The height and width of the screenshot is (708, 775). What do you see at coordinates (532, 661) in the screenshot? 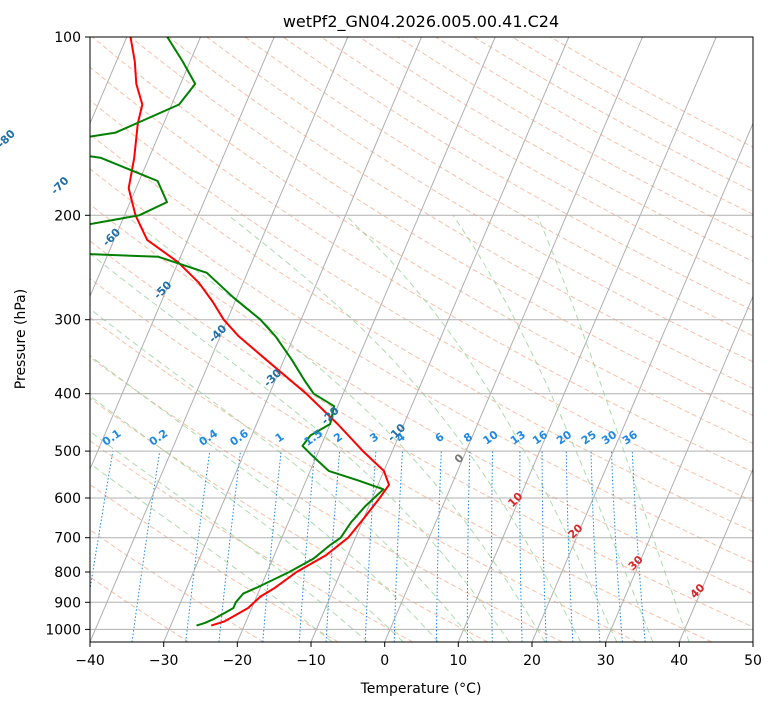
I see `x-tick-label: 20` at bounding box center [532, 661].